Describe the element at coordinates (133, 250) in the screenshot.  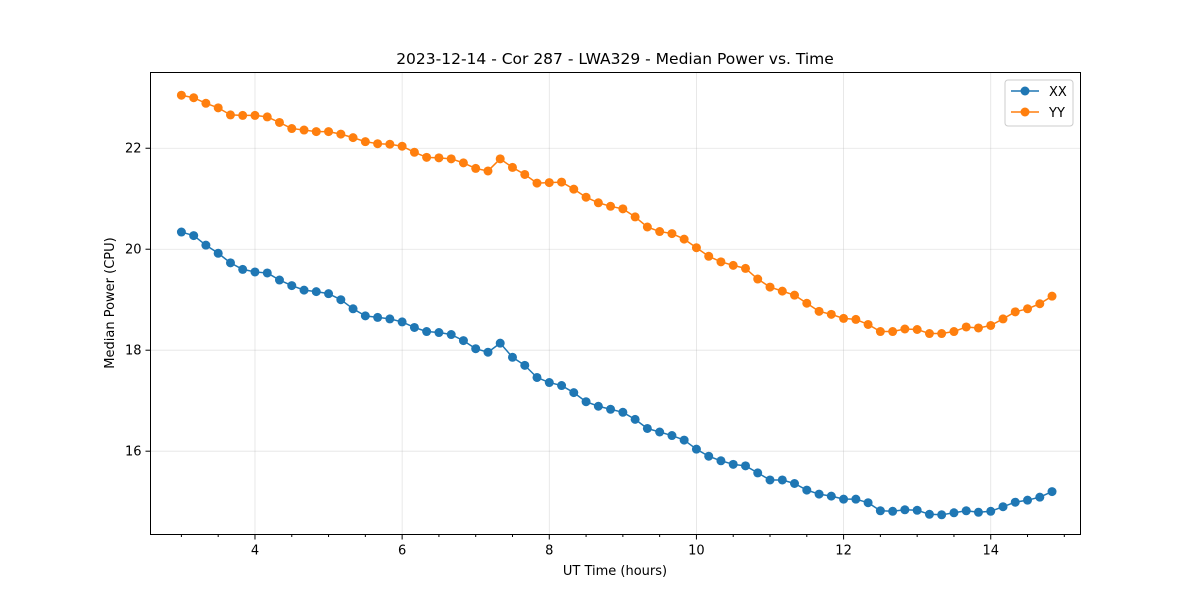
I see `y-tick-label: 20` at that location.